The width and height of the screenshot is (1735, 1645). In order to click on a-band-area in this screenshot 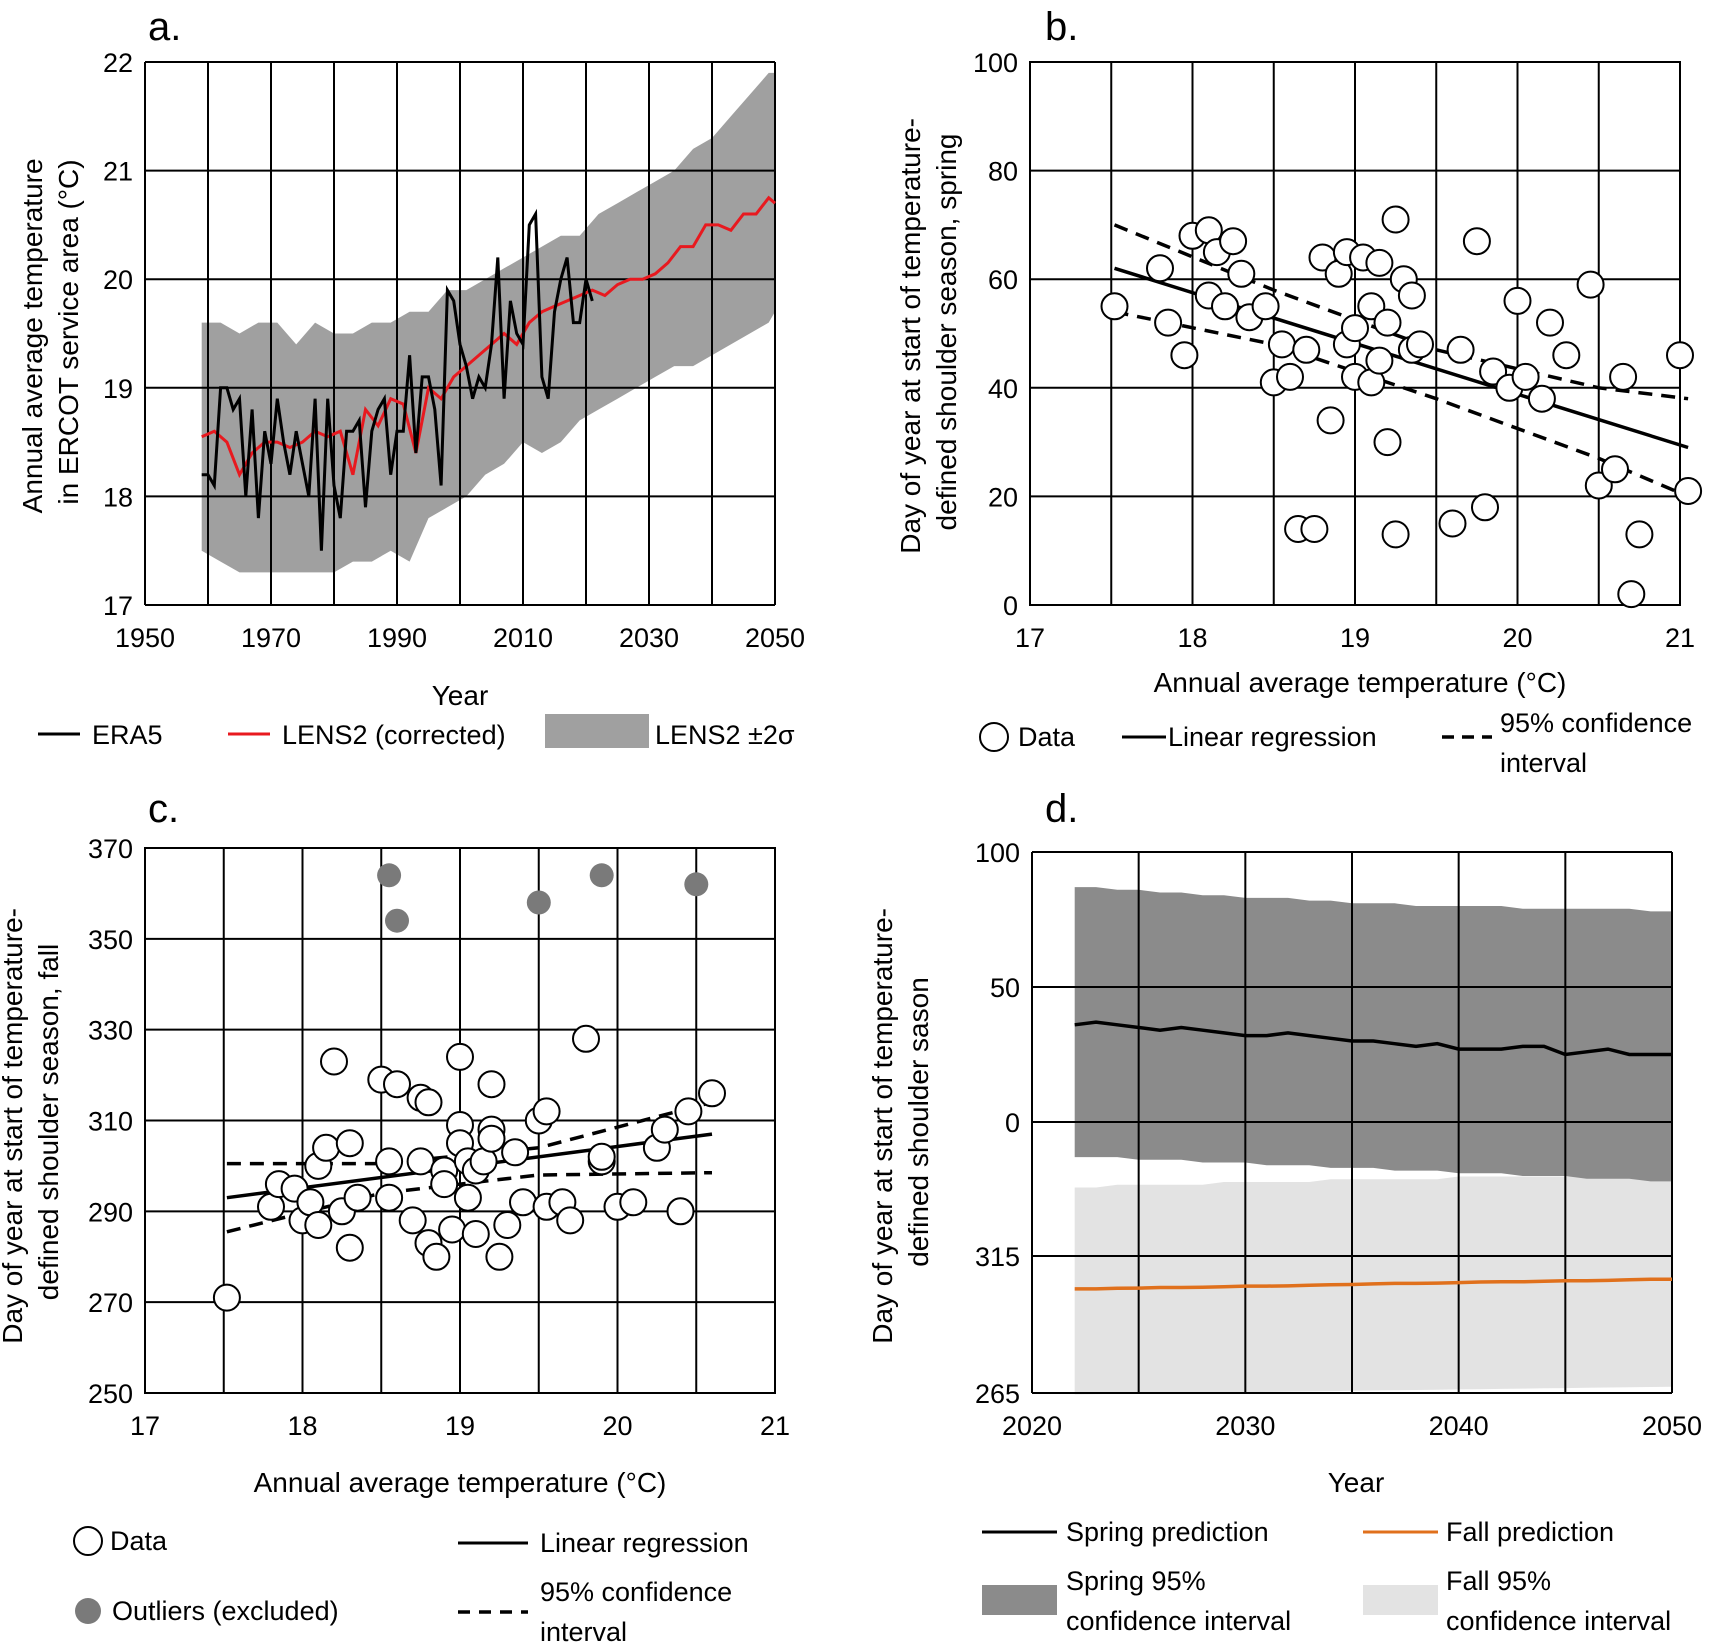, I will do `click(488, 322)`.